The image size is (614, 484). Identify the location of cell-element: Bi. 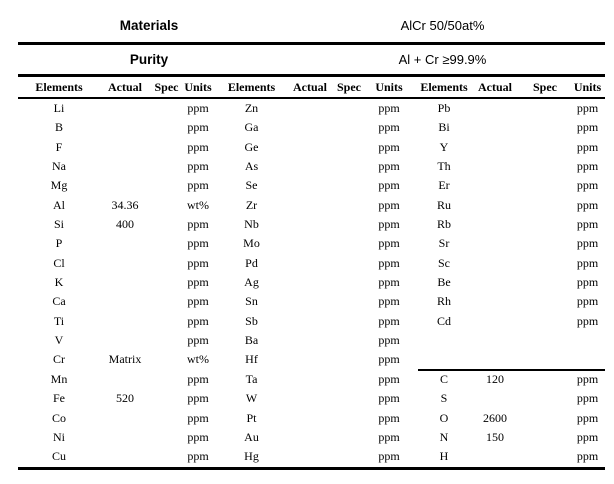
(444, 127).